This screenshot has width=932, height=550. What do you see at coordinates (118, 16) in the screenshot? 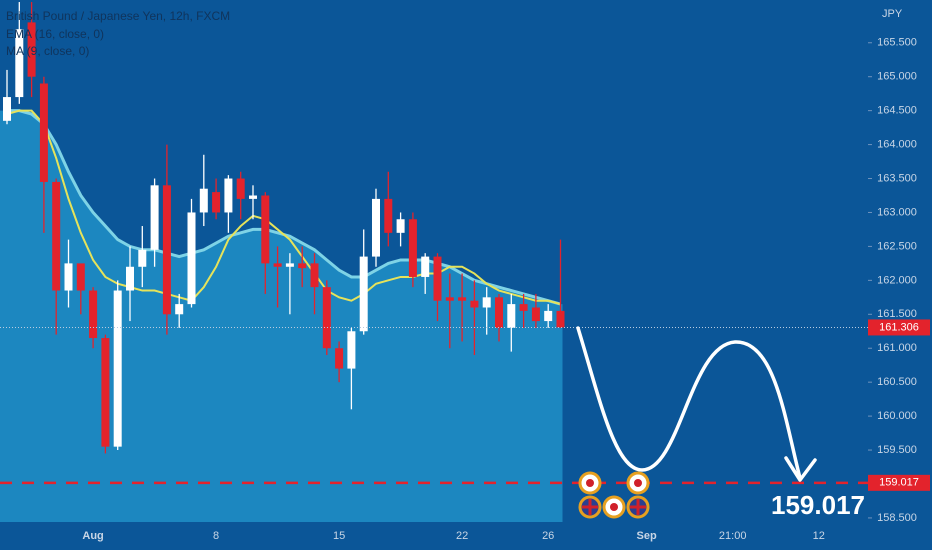
I see `chart-title: British Pound / Japanese Yen, 12h, FXCM` at bounding box center [118, 16].